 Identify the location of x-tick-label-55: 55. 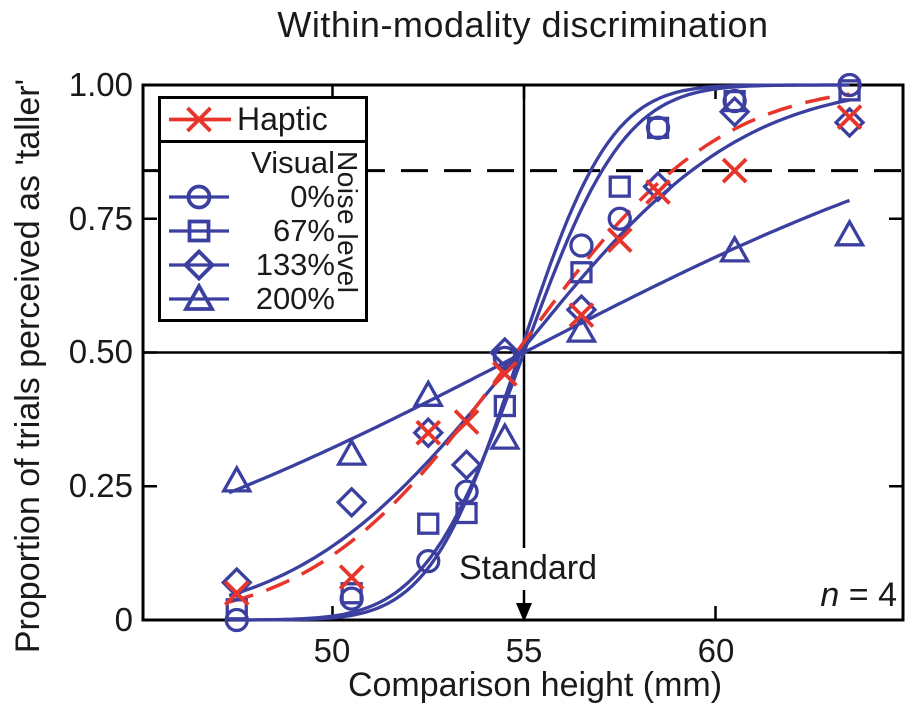
(524, 650).